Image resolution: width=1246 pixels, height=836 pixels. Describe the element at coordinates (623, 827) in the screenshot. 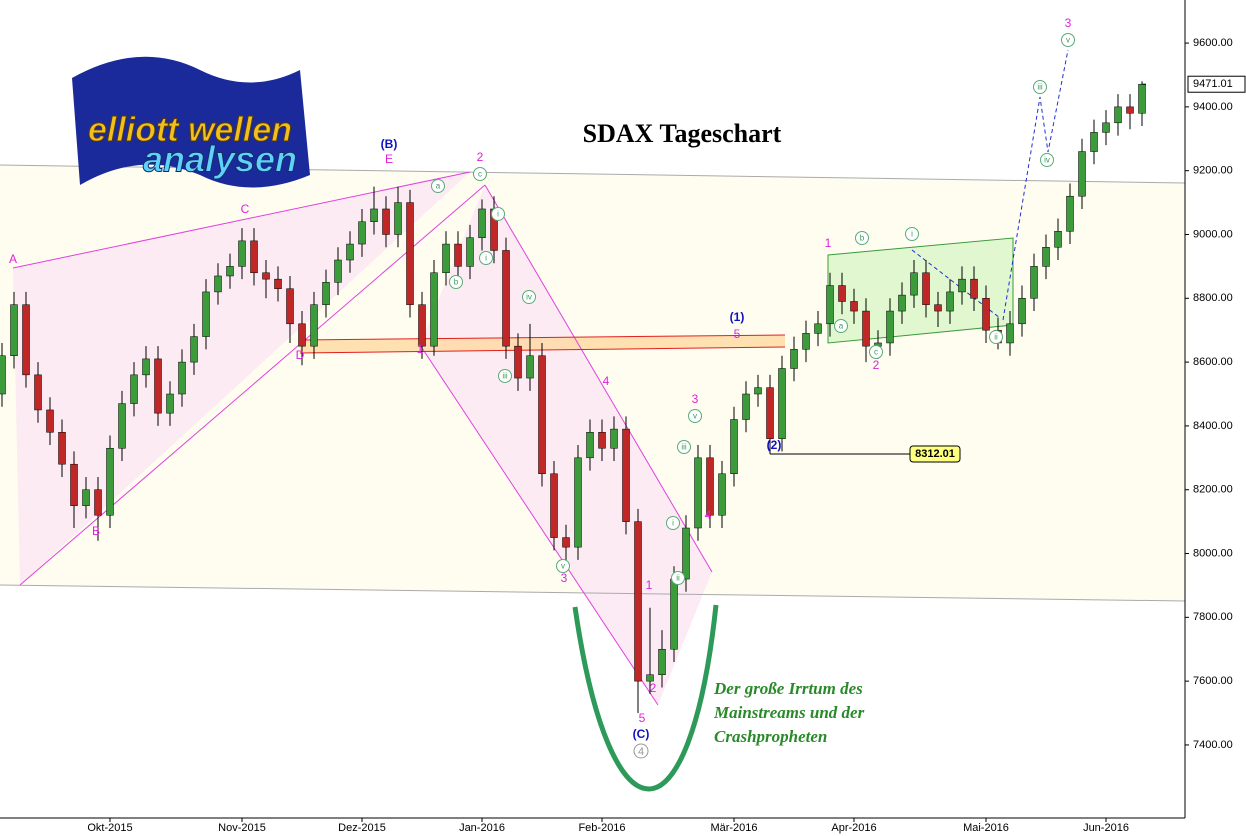

I see `x-axis-area` at that location.